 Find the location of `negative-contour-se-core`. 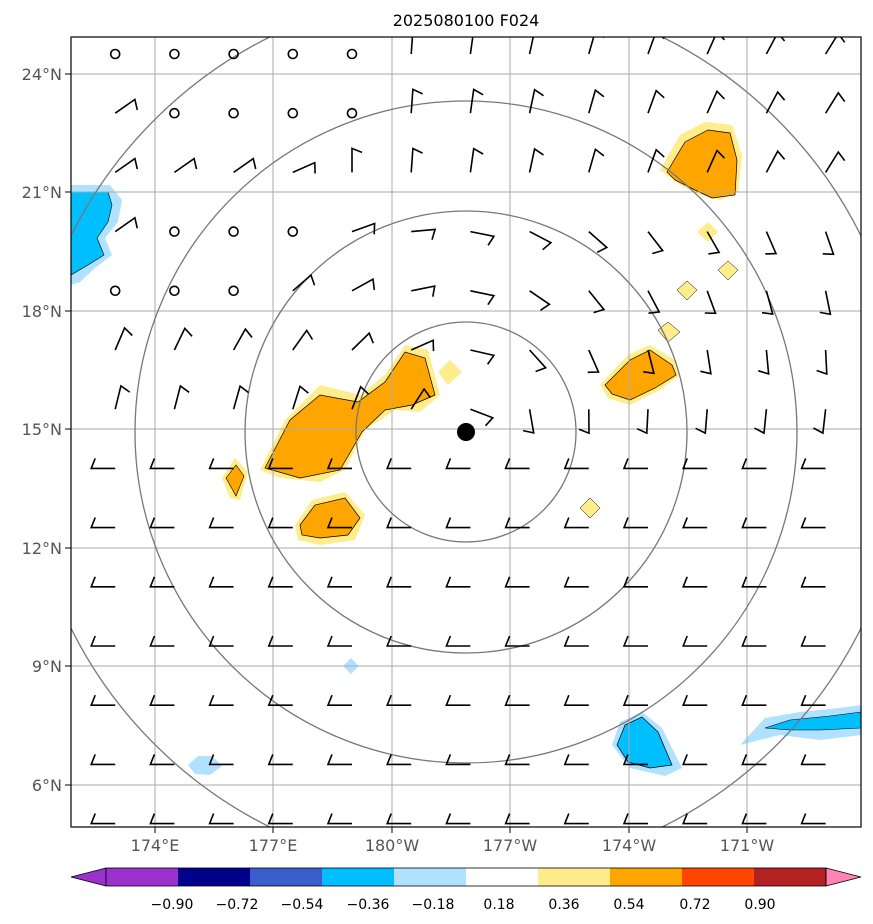

negative-contour-se-core is located at coordinates (644, 742).